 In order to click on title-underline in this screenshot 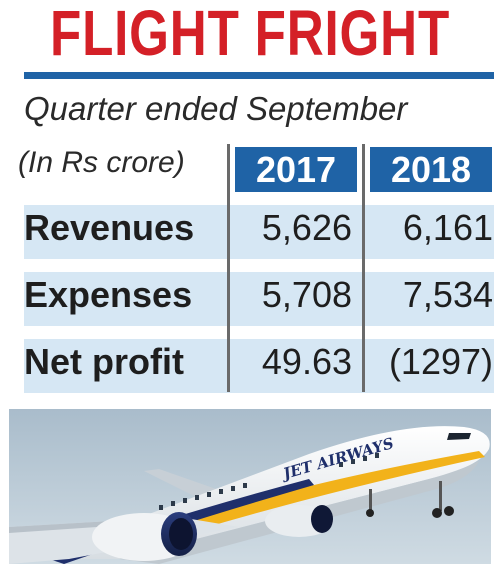, I will do `click(259, 75)`.